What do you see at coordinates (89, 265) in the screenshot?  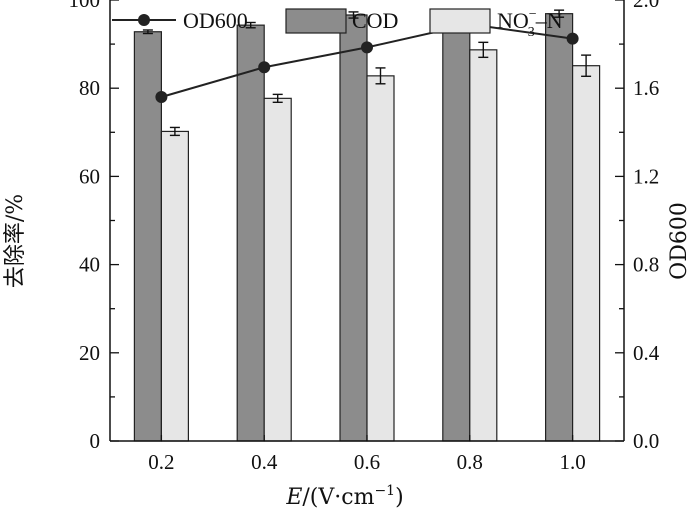 I see `y-left-tick-label-40: 40` at bounding box center [89, 265].